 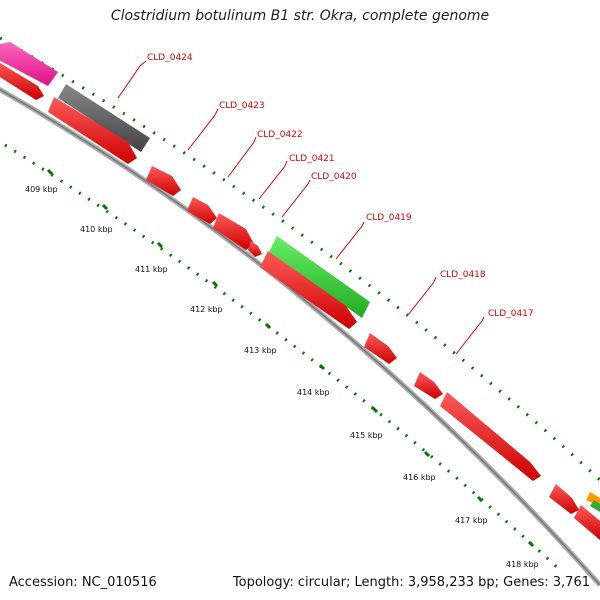 What do you see at coordinates (151, 269) in the screenshot?
I see `kbp-label-411: 411 kbp` at bounding box center [151, 269].